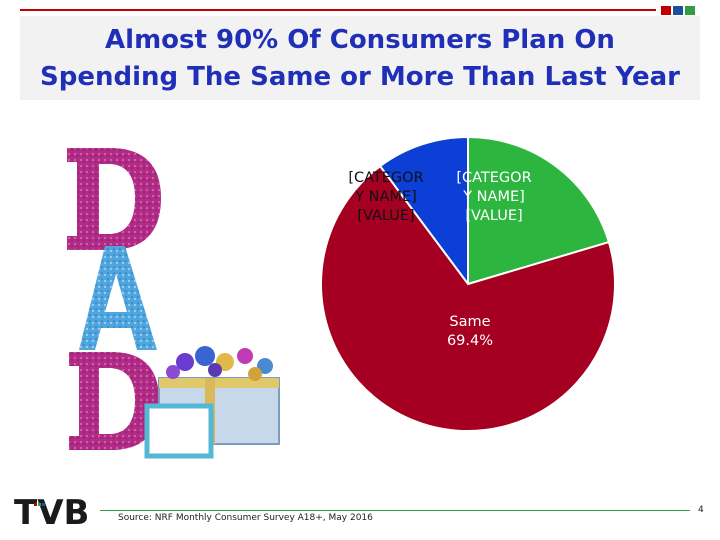 This screenshot has width=720, height=540. I want to click on pie-label-2: [CATEGOR Y NAME] [VALUE], so click(493, 197).